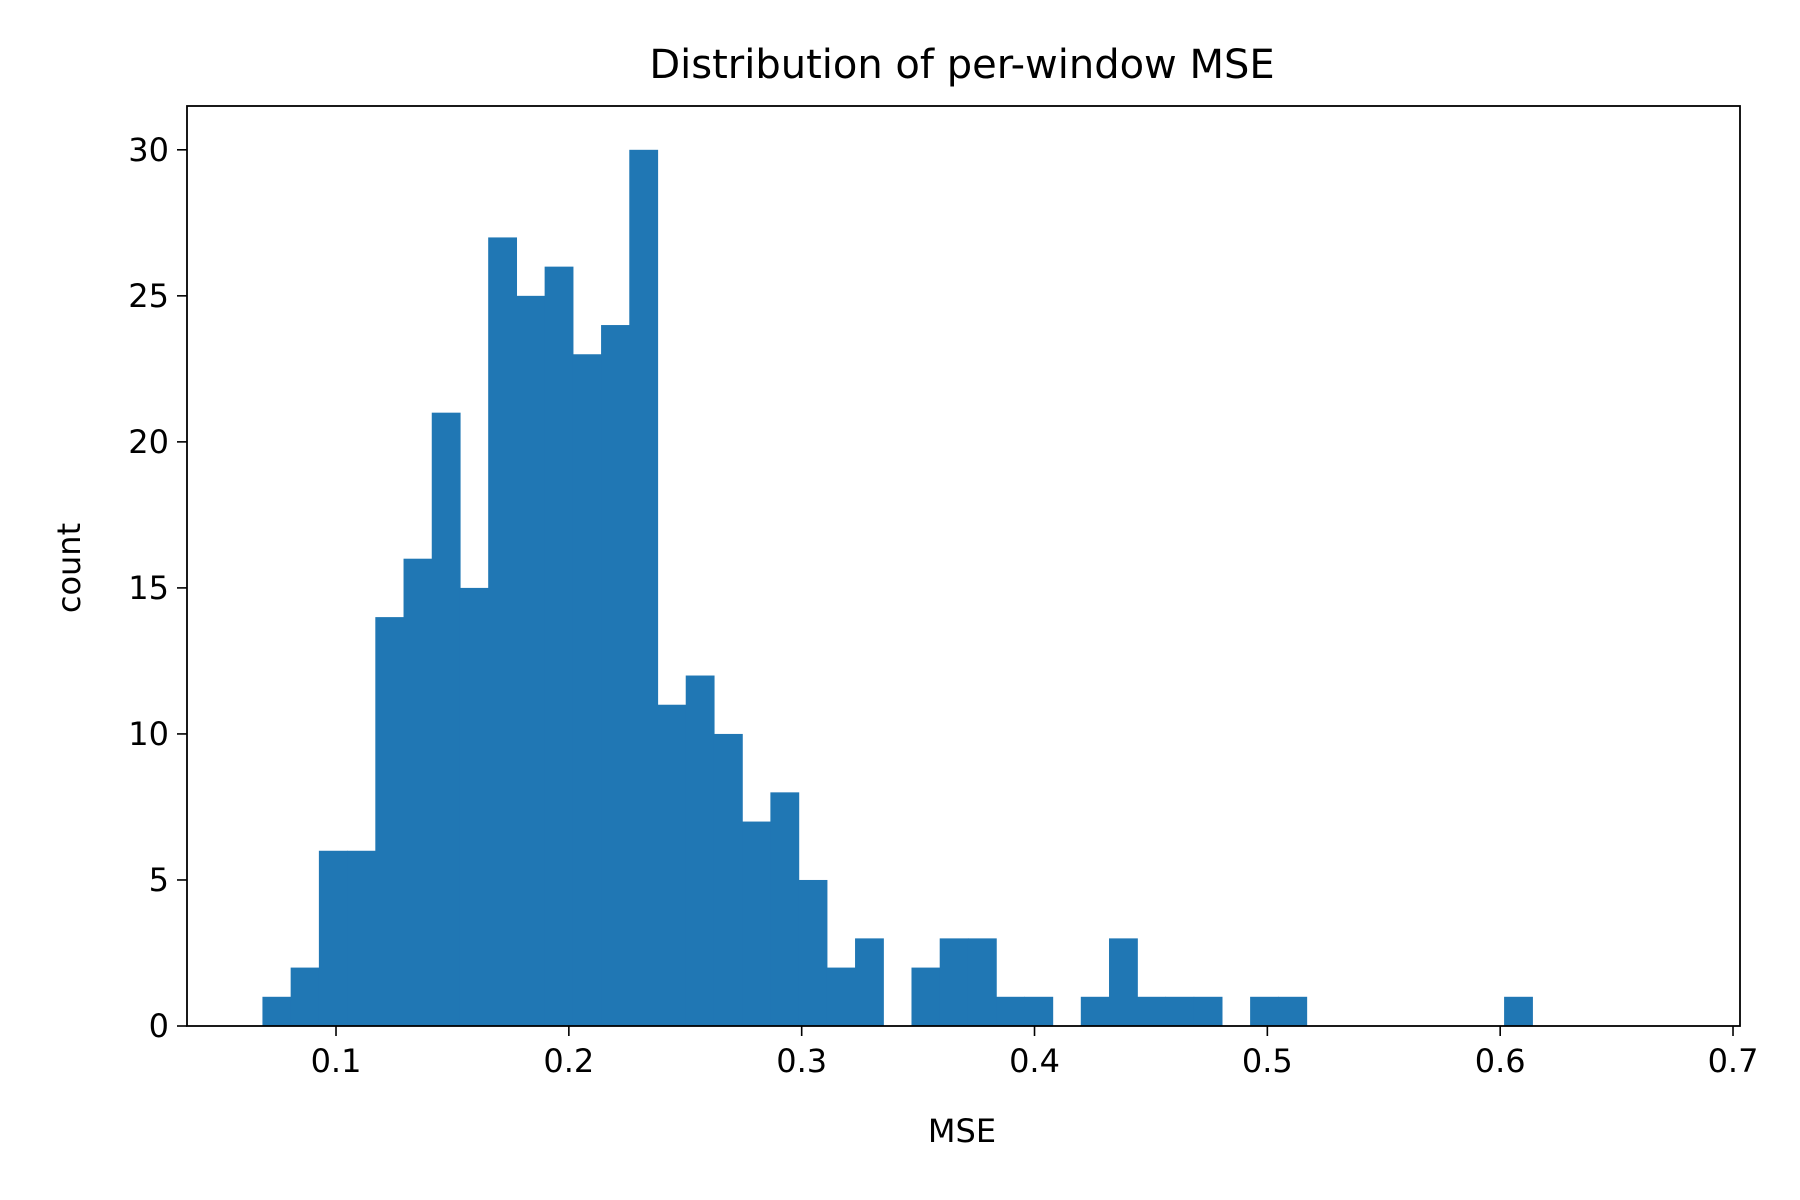 The image size is (1800, 1200). I want to click on y-tick-label: 20, so click(148, 442).